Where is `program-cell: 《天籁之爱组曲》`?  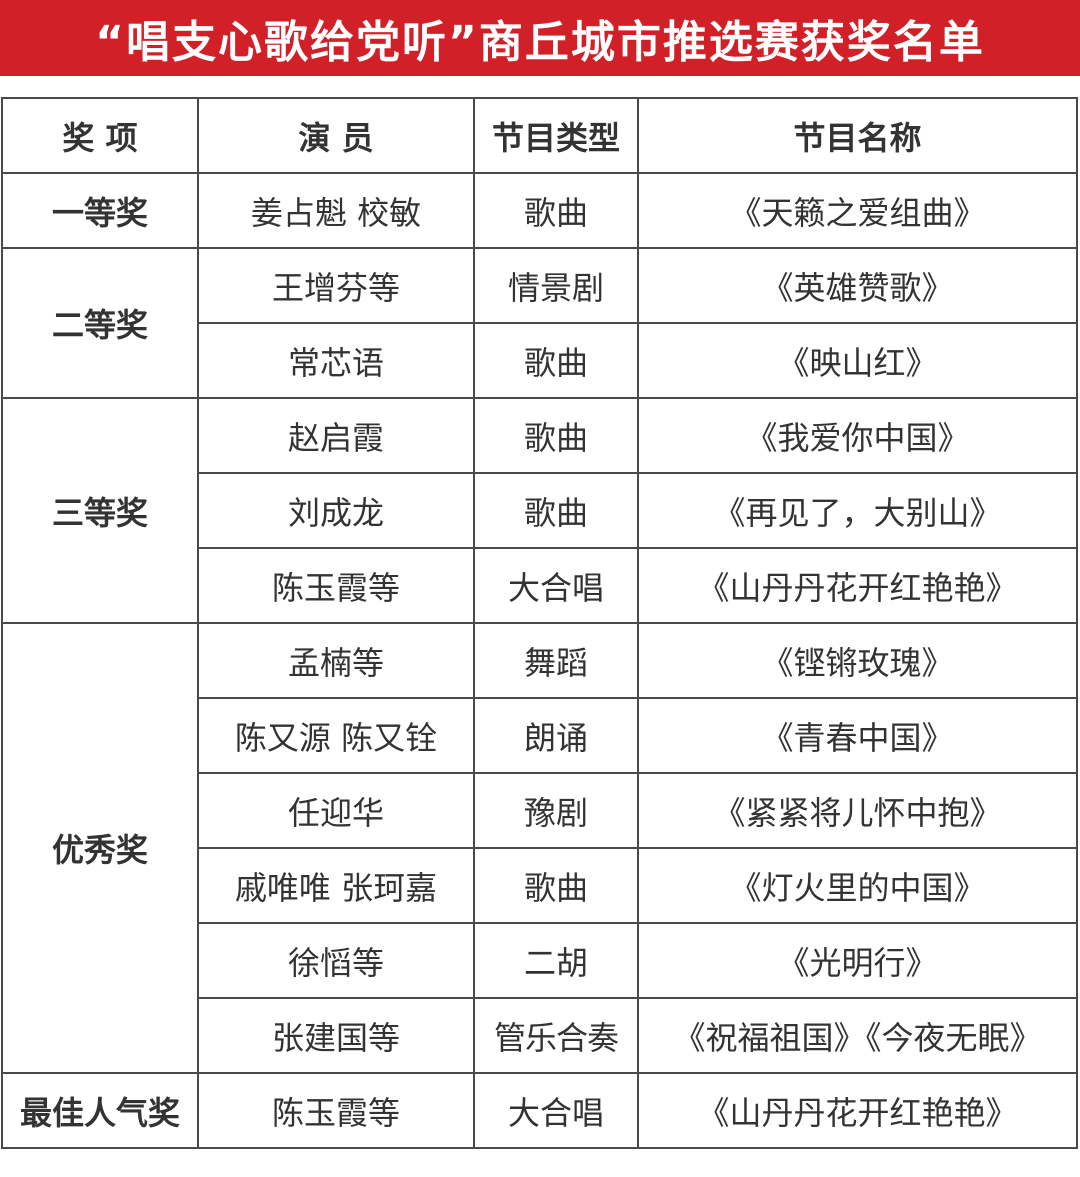 program-cell: 《天籁之爱组曲》 is located at coordinates (857, 210).